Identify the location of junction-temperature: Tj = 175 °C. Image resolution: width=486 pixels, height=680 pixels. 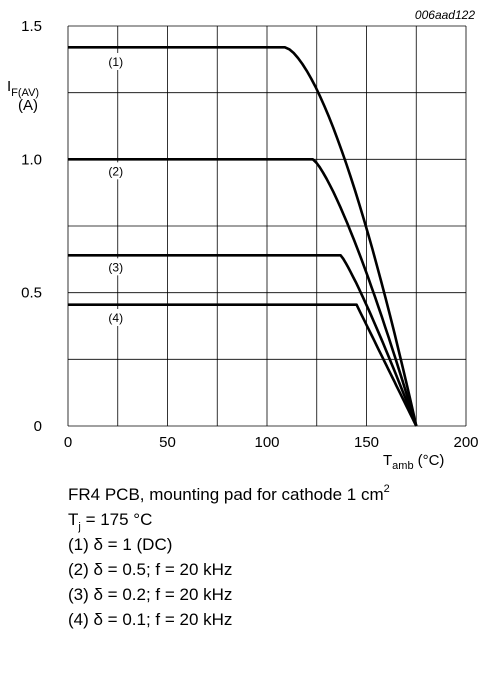
(277, 520).